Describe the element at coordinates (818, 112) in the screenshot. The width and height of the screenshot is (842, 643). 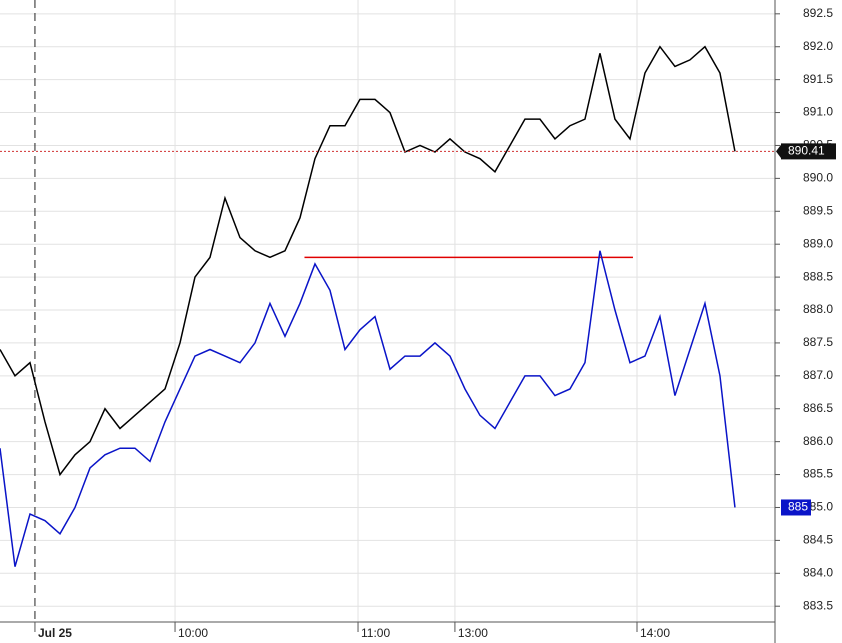
I see `y-tick-label: 891.0` at that location.